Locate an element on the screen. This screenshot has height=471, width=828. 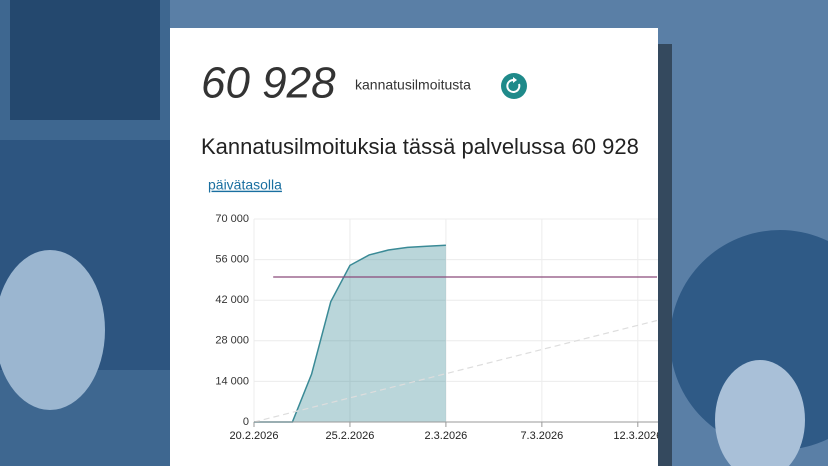
background-screen is located at coordinates (85, 60).